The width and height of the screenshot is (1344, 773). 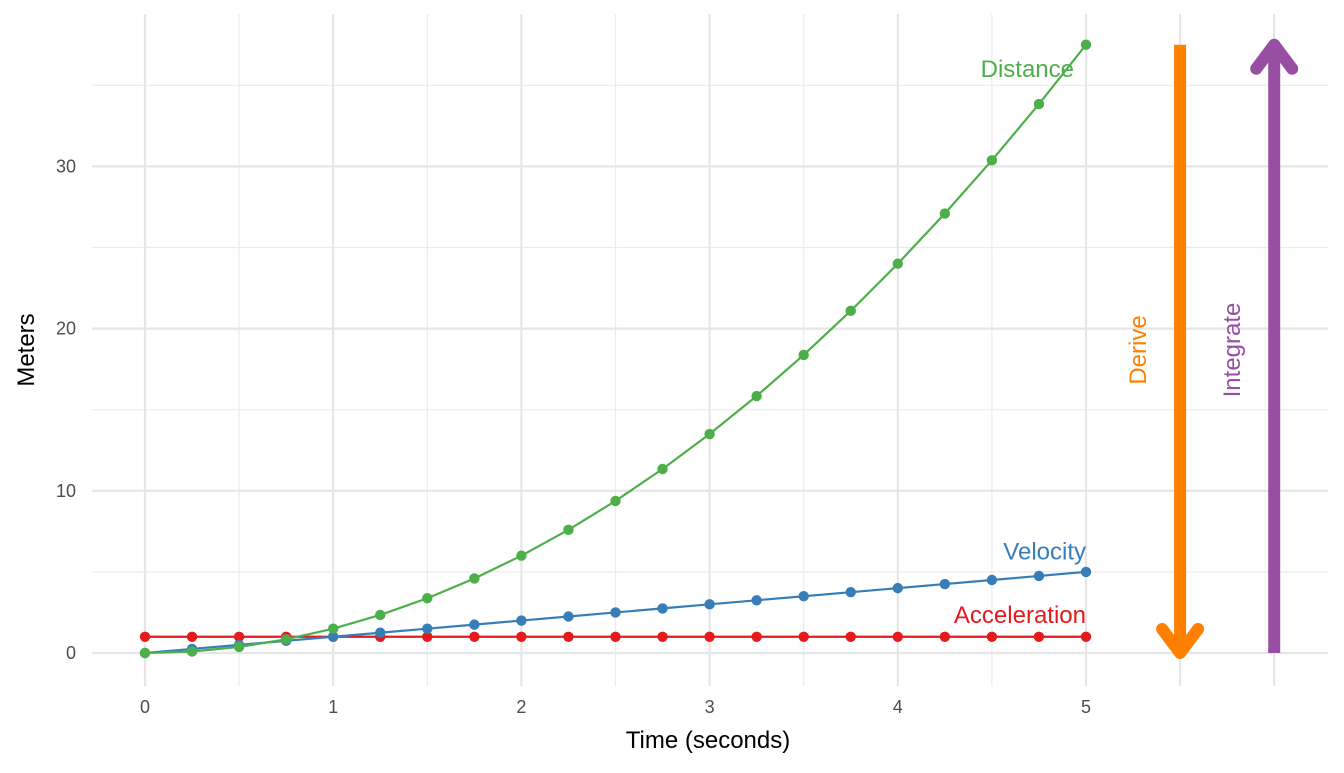 I want to click on x-tick-label: 3, so click(x=710, y=707).